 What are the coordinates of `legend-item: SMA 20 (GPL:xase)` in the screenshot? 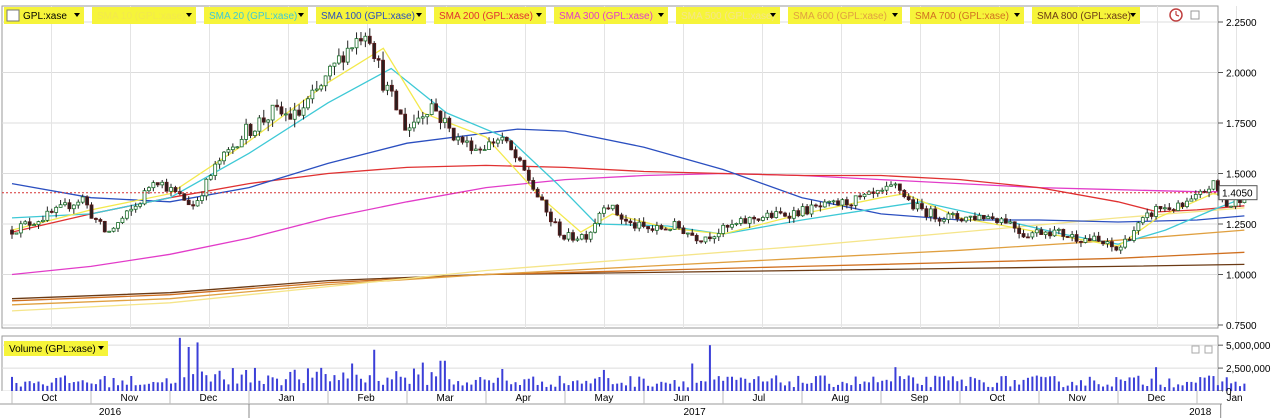 It's located at (256, 15).